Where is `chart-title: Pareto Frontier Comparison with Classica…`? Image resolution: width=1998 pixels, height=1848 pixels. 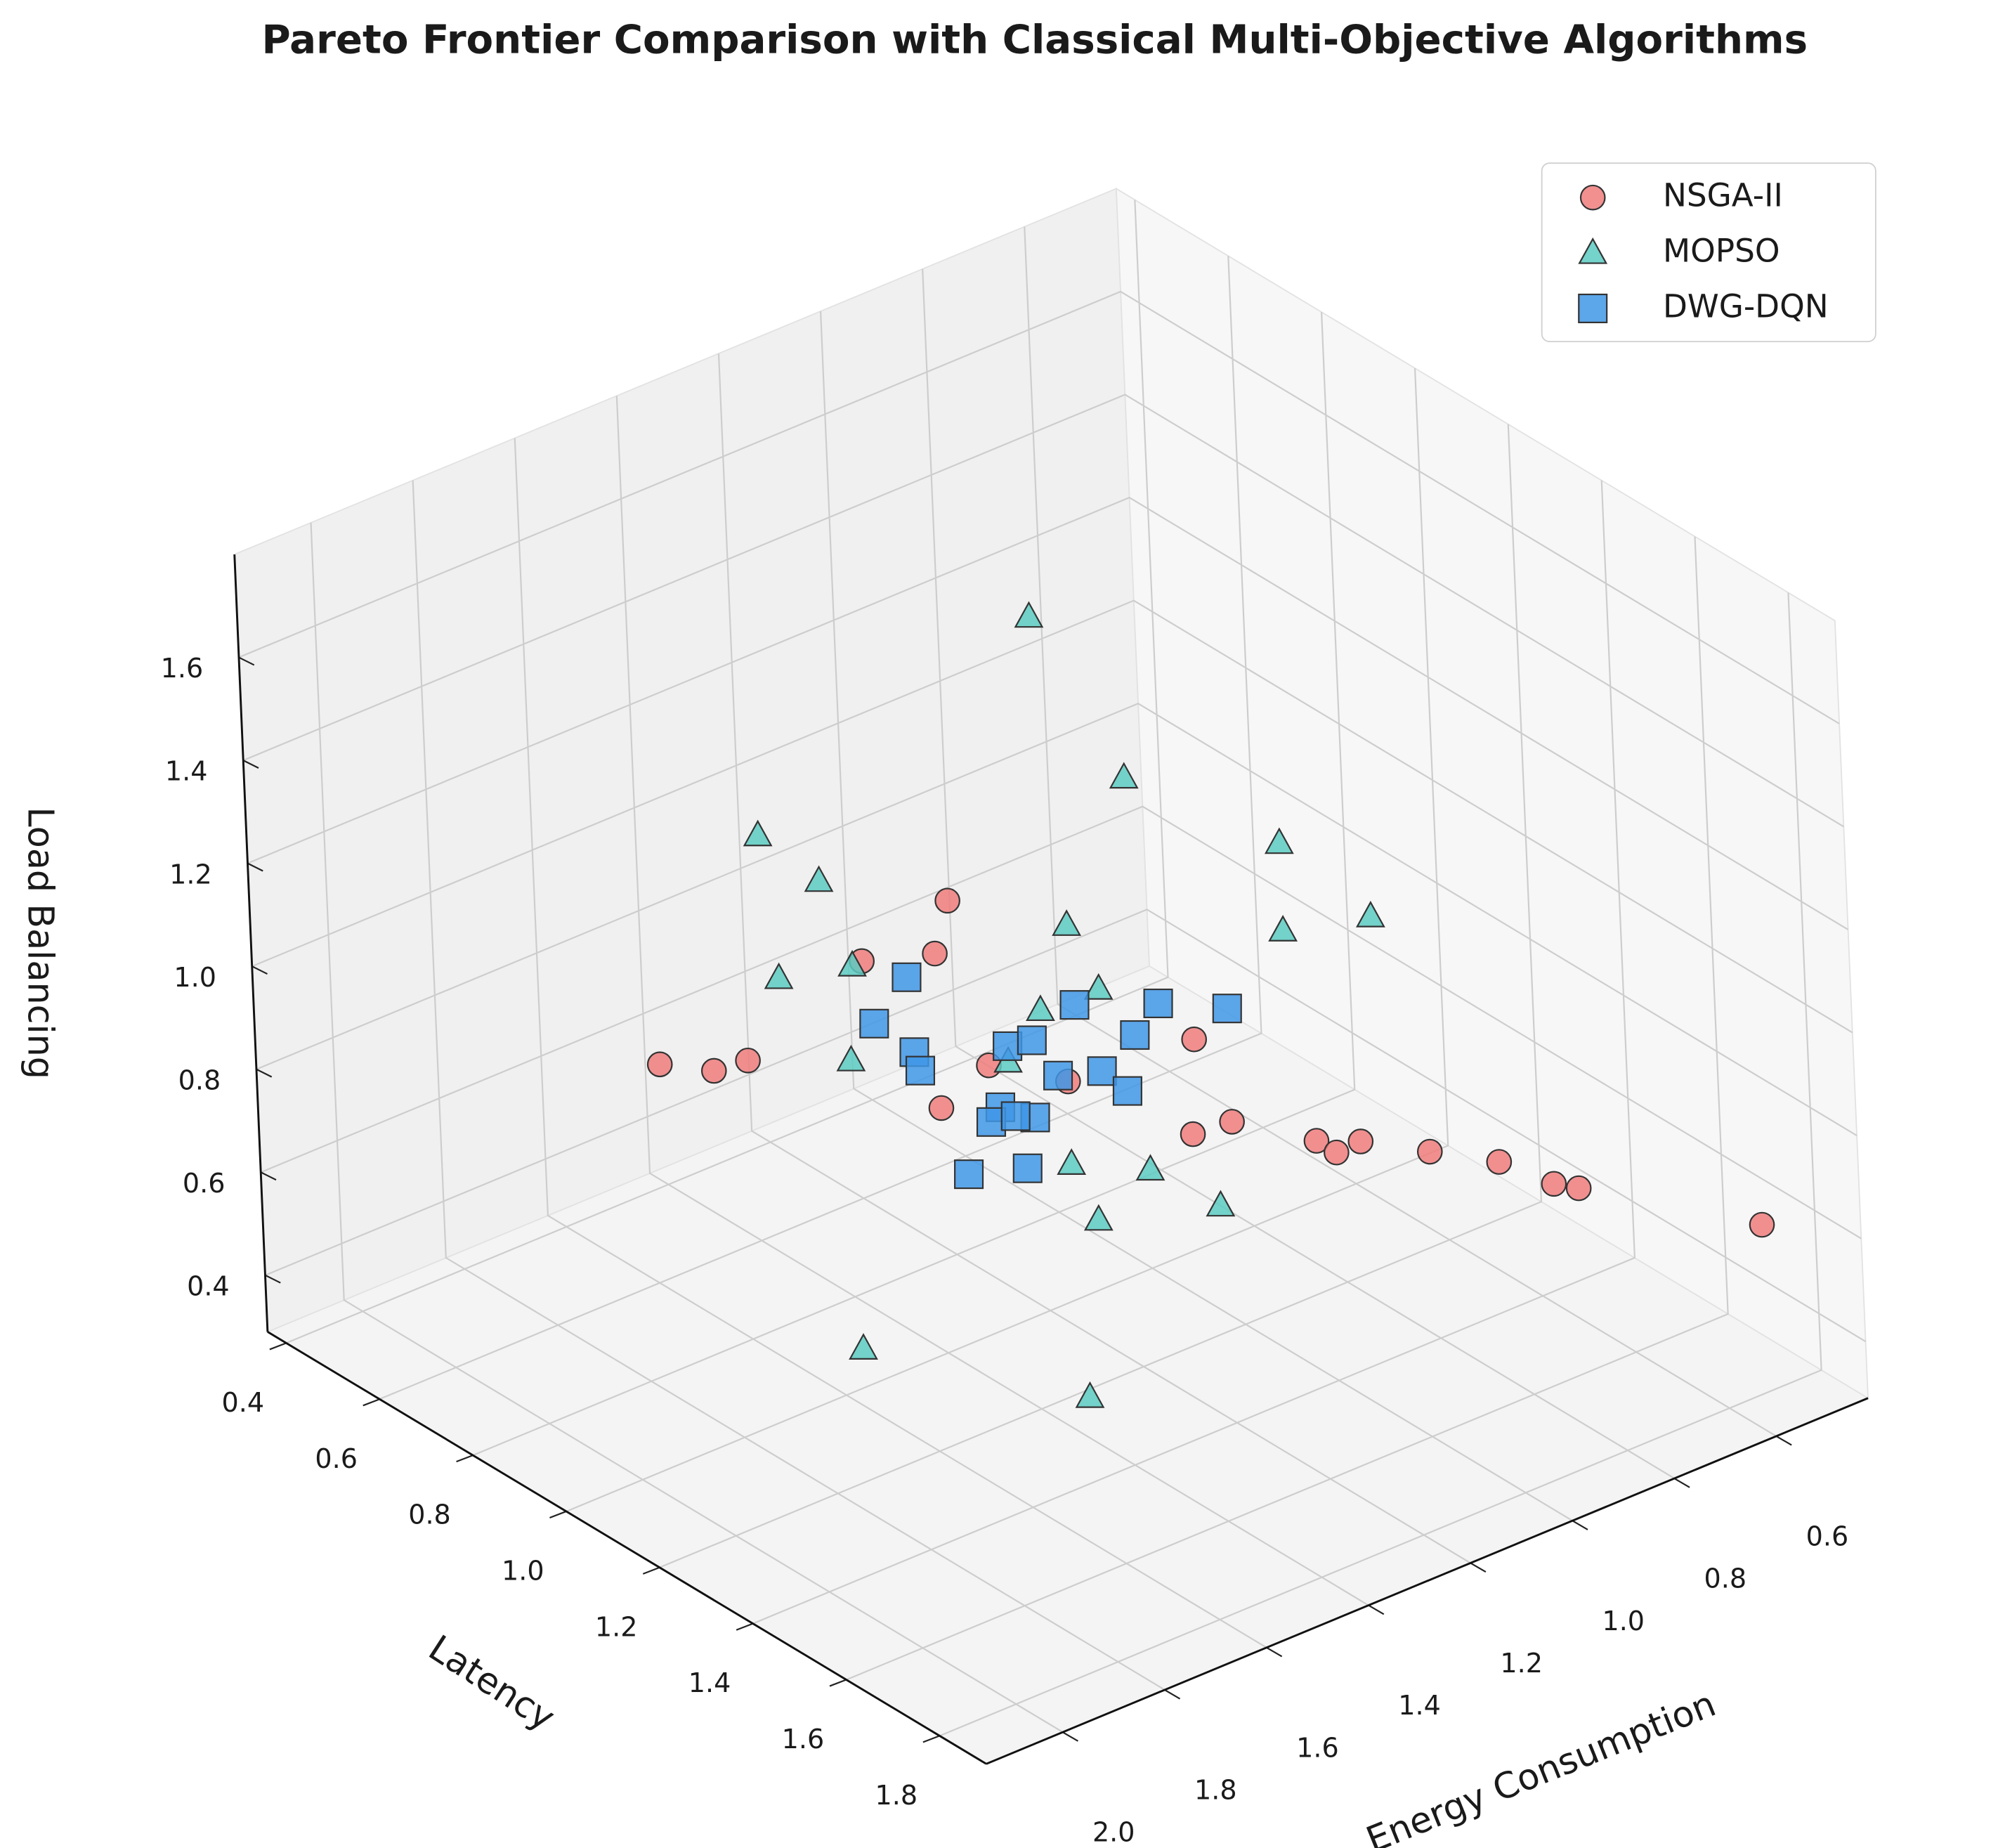
chart-title: Pareto Frontier Comparison with Classica… is located at coordinates (1034, 40).